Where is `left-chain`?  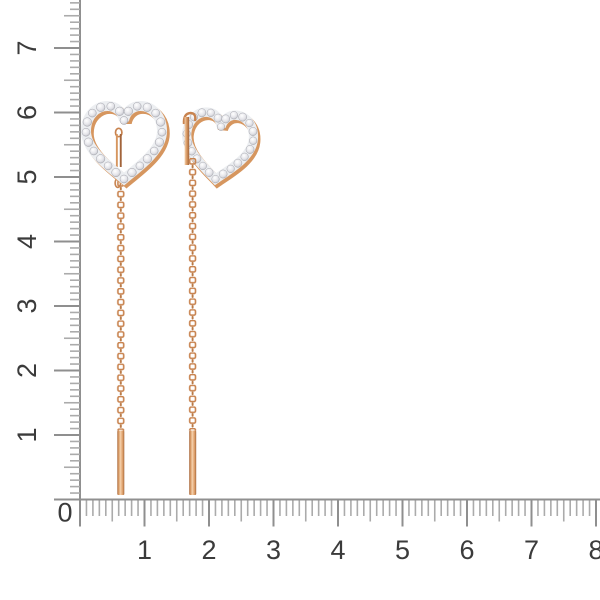 left-chain is located at coordinates (120, 305).